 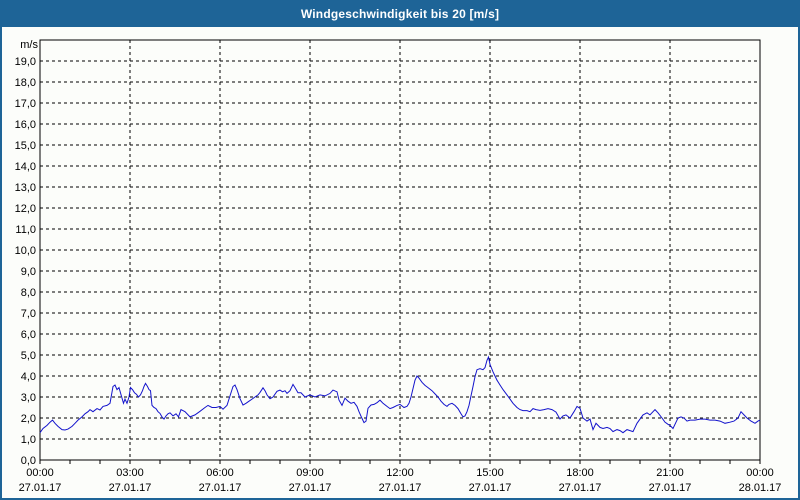 I want to click on wind-speed-line, so click(x=400, y=394).